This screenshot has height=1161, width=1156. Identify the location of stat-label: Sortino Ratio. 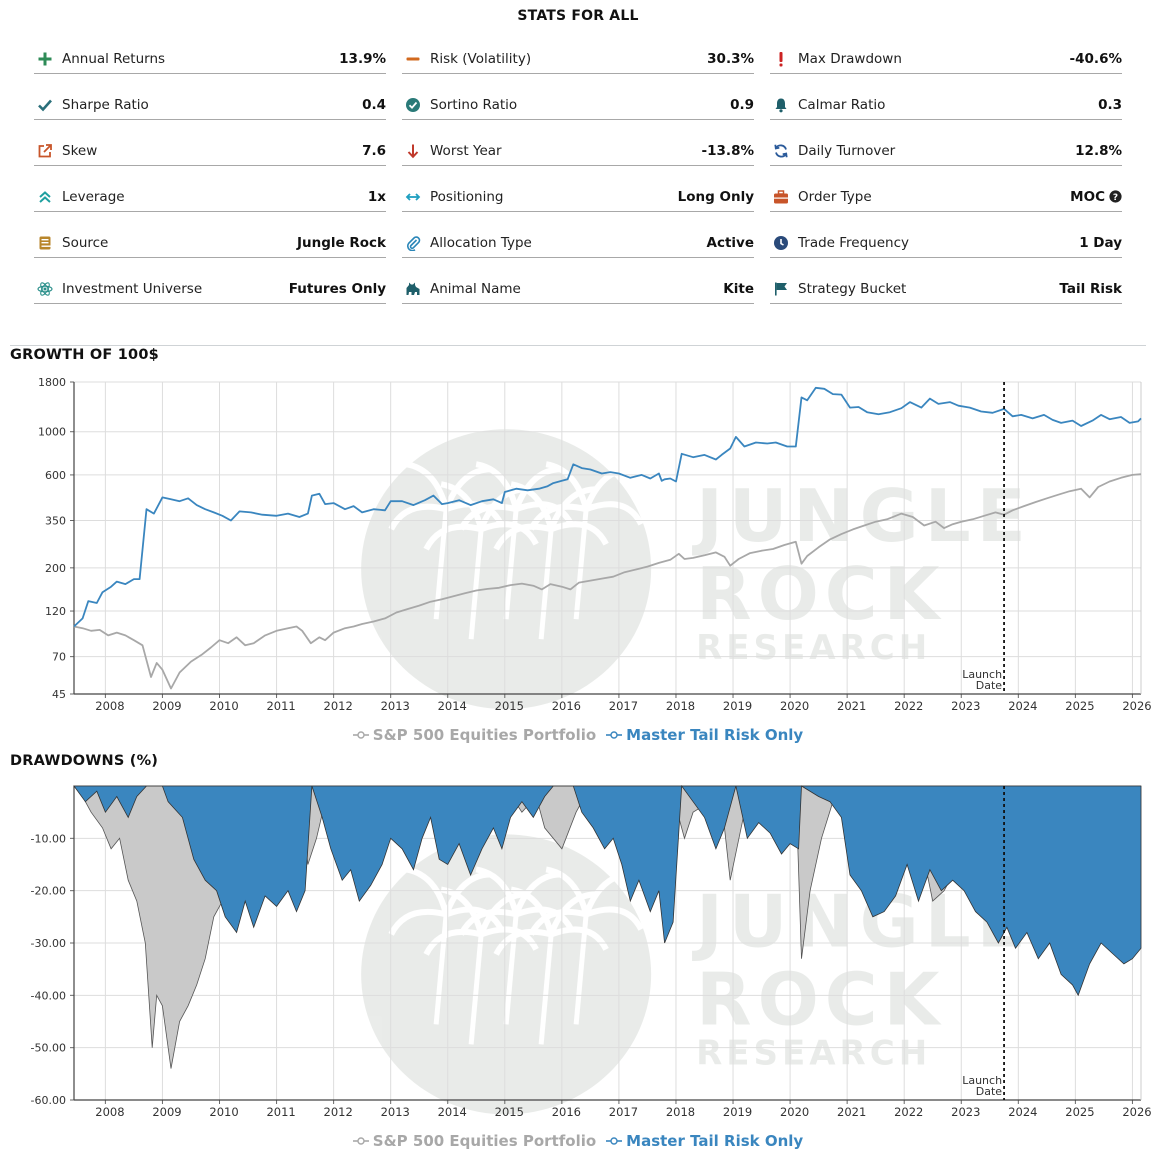
(474, 104).